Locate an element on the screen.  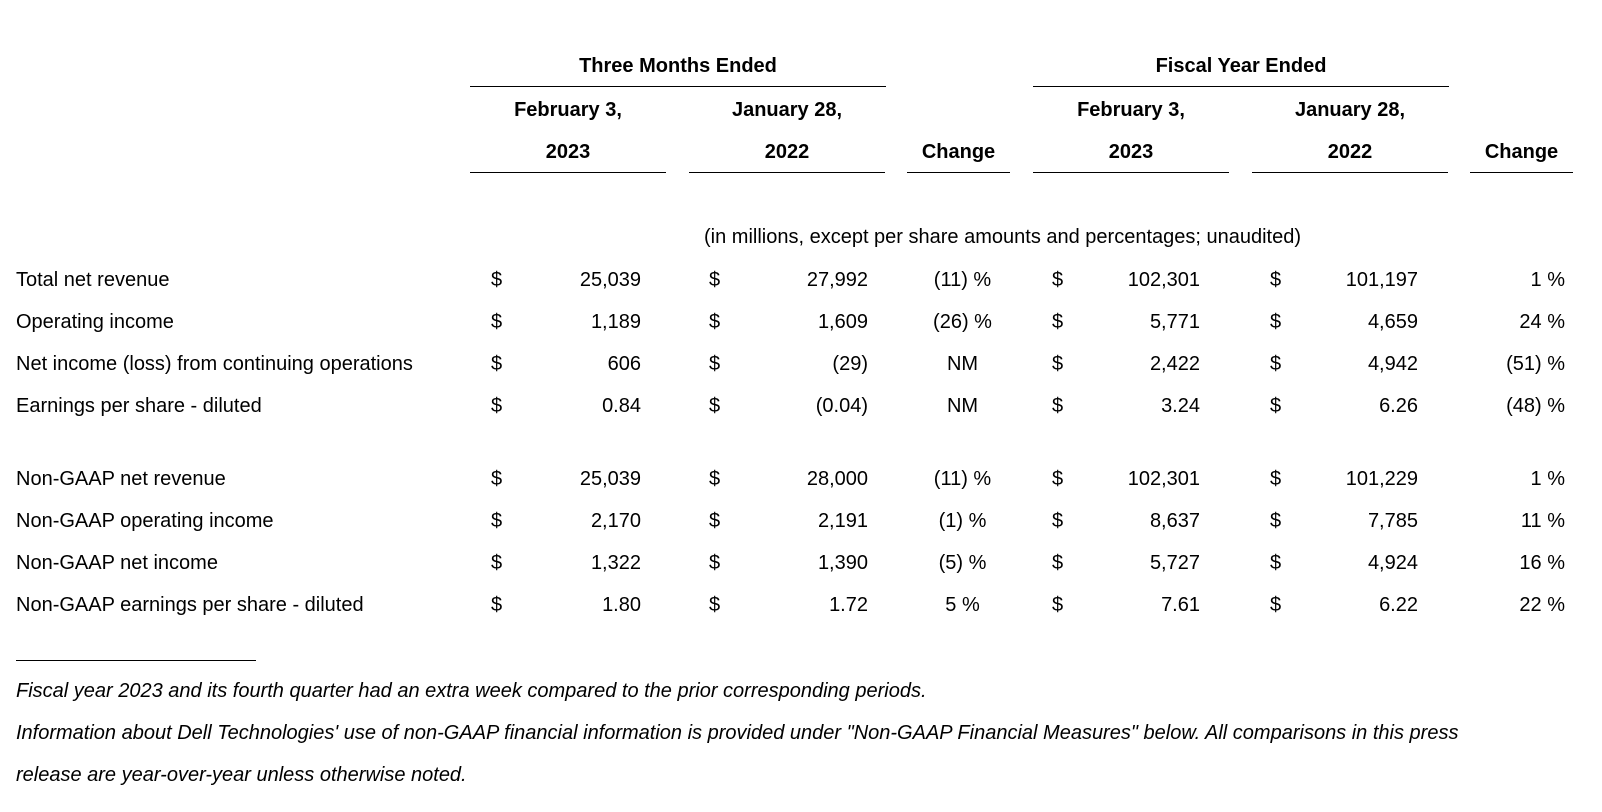
header-rule-fiscal-year is located at coordinates (1241, 86).